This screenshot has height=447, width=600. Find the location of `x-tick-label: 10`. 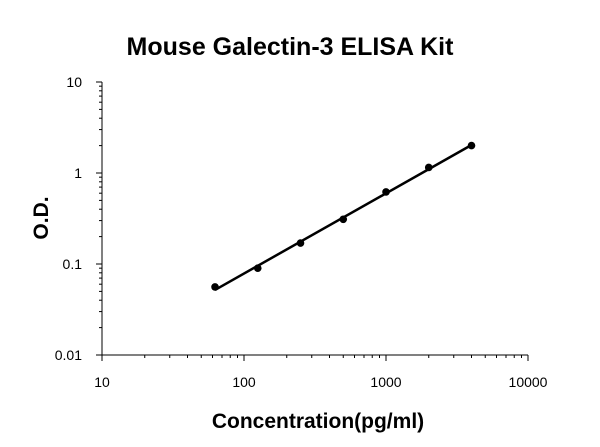

x-tick-label: 10 is located at coordinates (102, 382).